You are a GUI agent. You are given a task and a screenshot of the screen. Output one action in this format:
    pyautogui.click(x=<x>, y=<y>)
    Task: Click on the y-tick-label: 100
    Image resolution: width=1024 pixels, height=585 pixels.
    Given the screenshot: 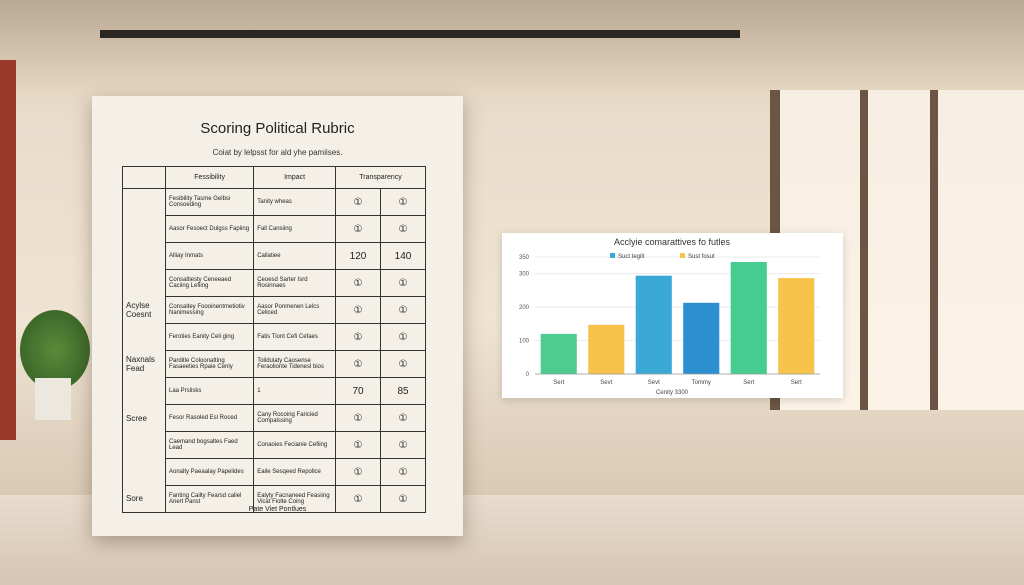 What is the action you would take?
    pyautogui.click(x=524, y=342)
    